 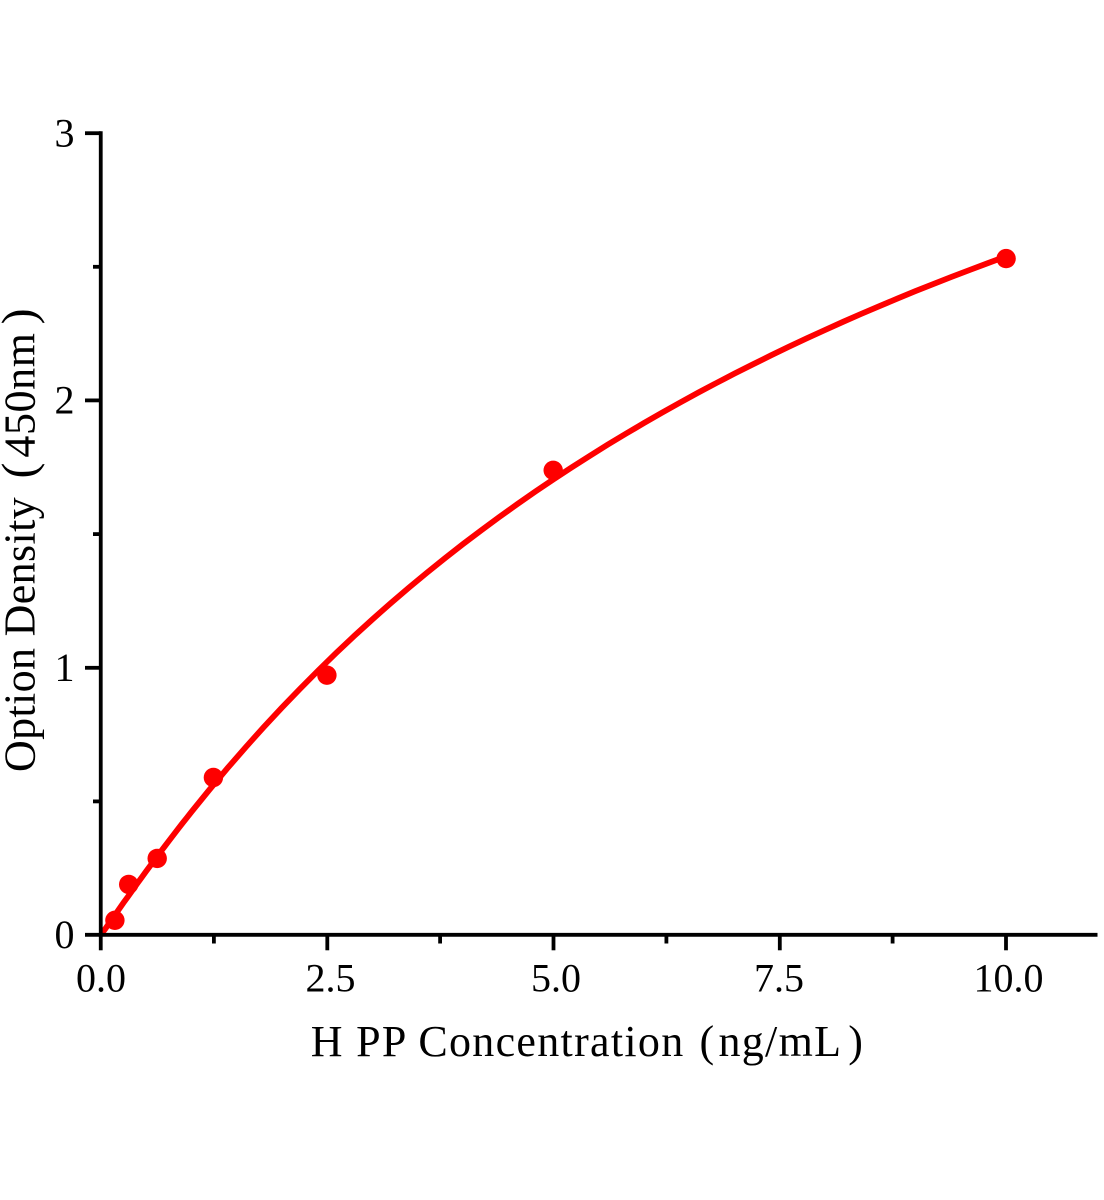 I want to click on svg-text: 0, so click(x=65, y=934).